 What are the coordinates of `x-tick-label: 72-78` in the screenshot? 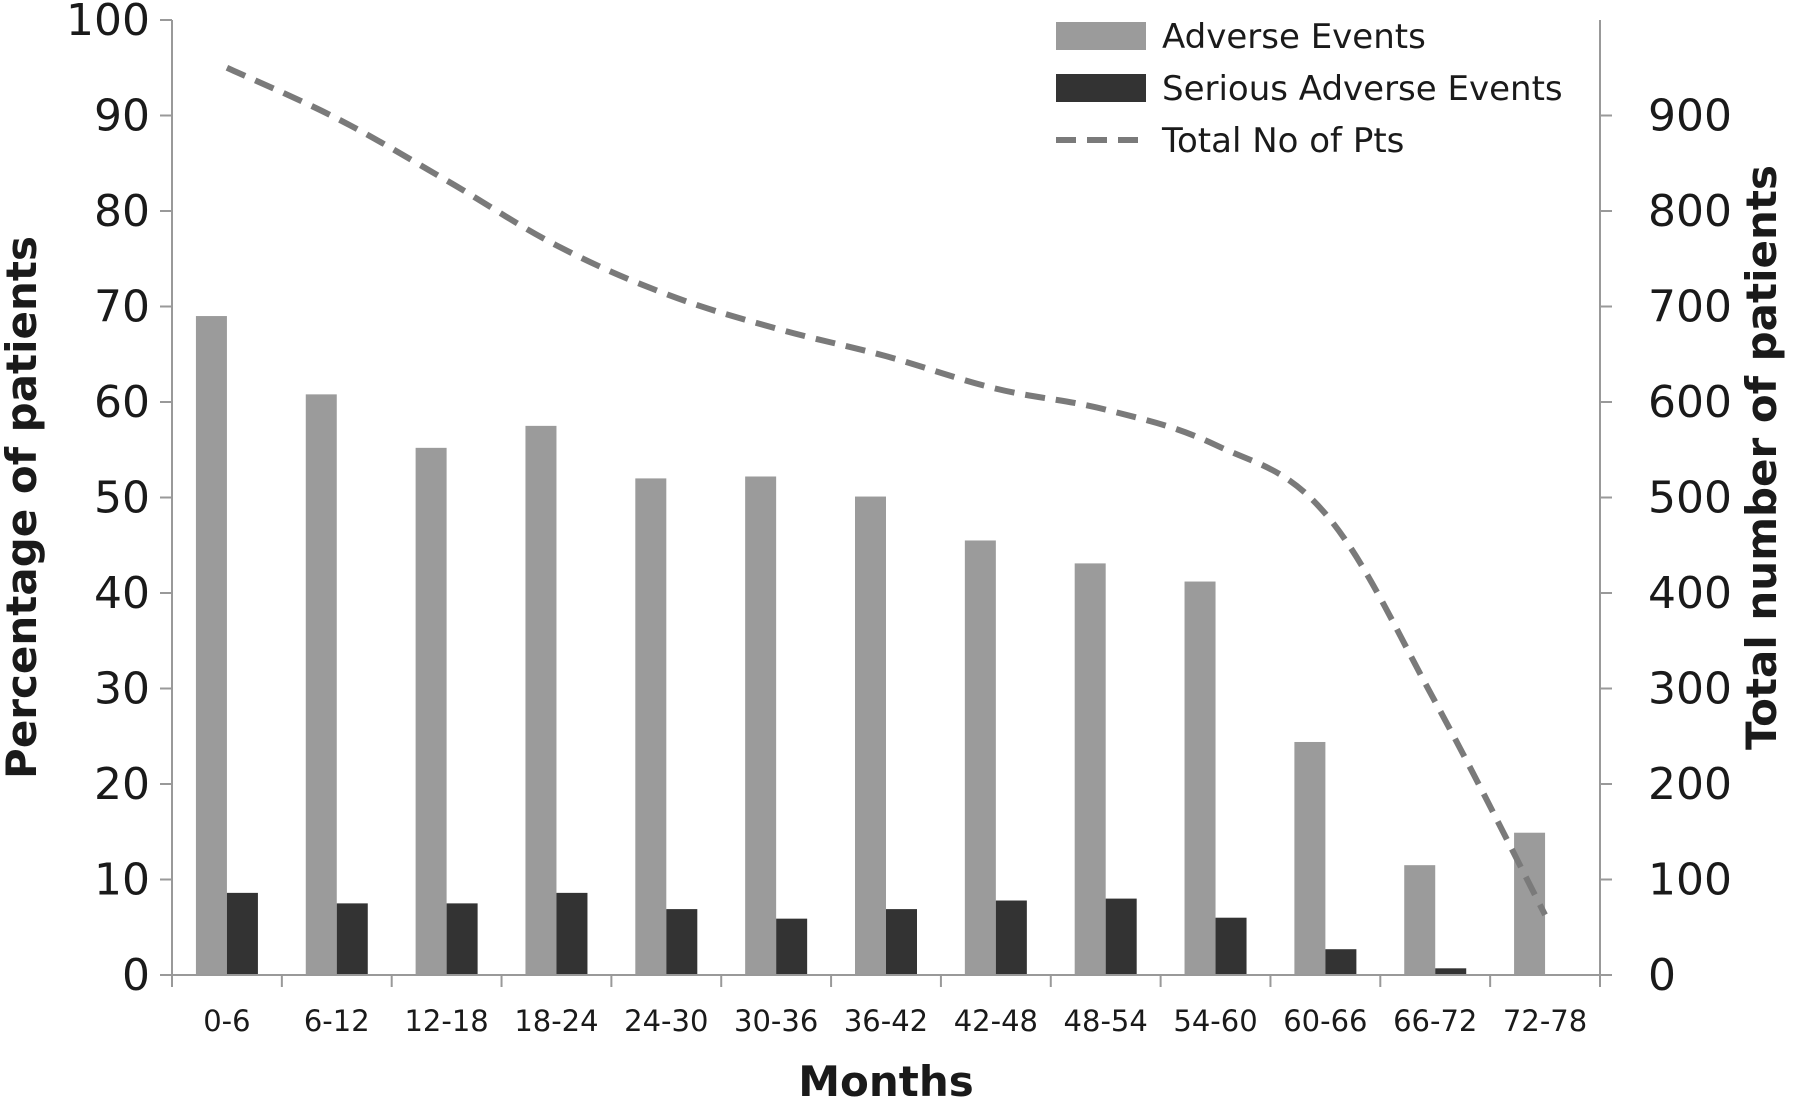 It's located at (1545, 1021).